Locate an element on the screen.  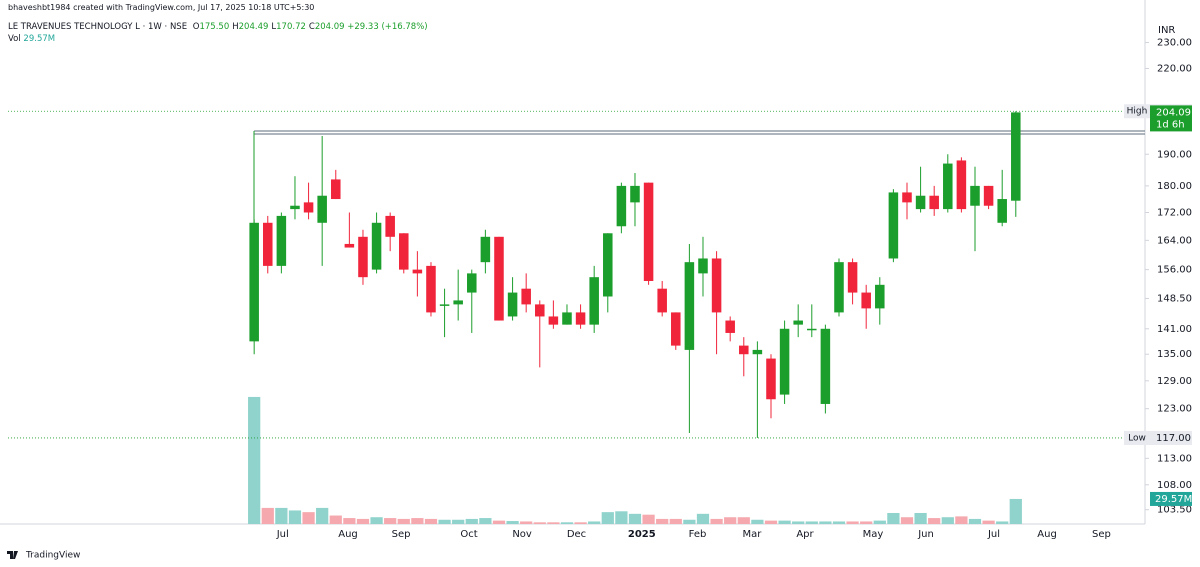
y-tick-label: 172.00 is located at coordinates (1174, 212).